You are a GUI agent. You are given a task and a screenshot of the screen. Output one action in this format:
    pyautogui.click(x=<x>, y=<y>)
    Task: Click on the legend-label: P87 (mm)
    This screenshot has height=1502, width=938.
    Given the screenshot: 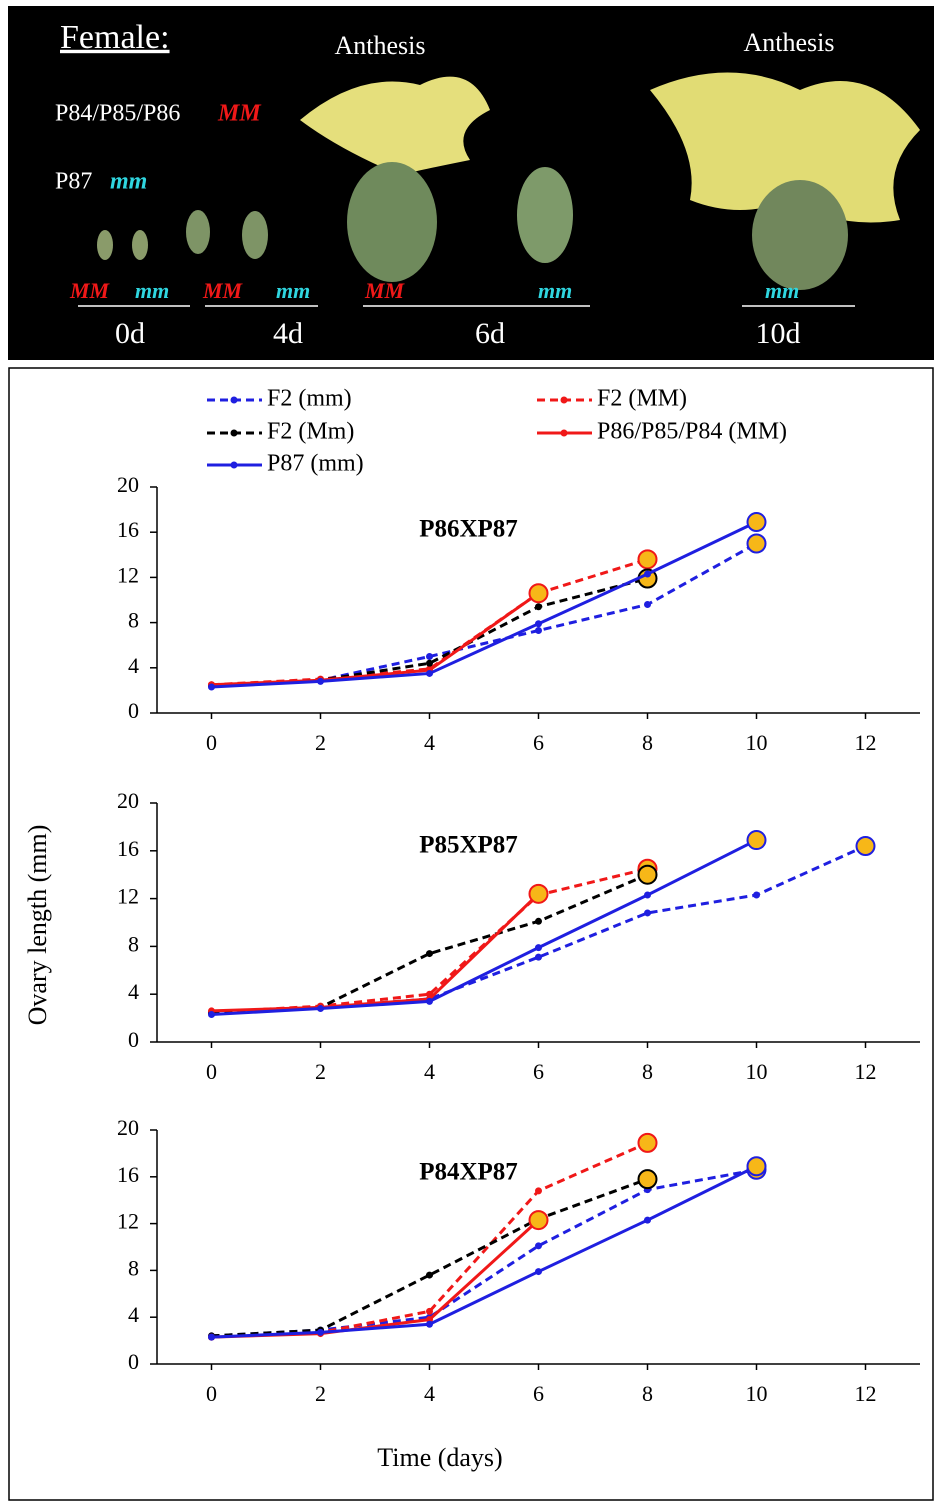 What is the action you would take?
    pyautogui.click(x=315, y=464)
    